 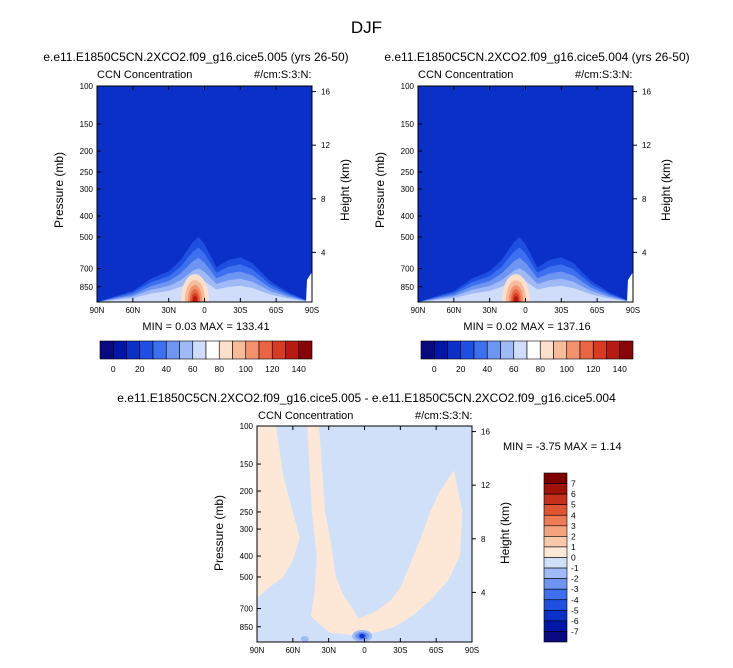 I want to click on diff-y2tick-label: 8, so click(x=483, y=539).